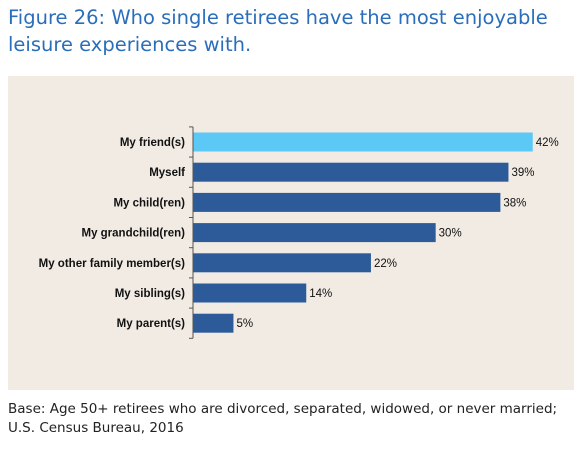 Image resolution: width=580 pixels, height=461 pixels. Describe the element at coordinates (150, 294) in the screenshot. I see `category-label: My sibling(s)` at that location.